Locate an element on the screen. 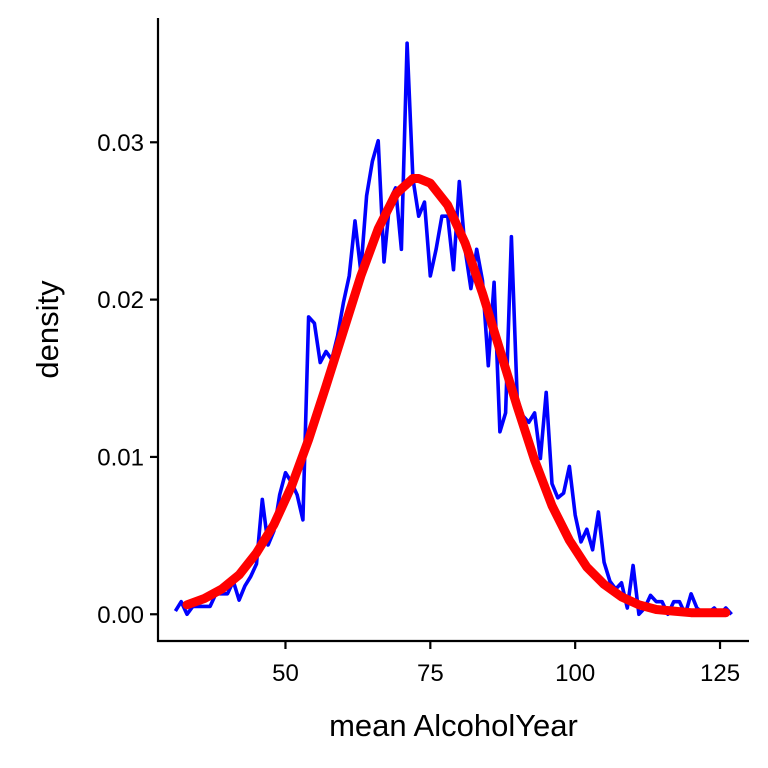  x-tick-label: 50 is located at coordinates (285, 673).